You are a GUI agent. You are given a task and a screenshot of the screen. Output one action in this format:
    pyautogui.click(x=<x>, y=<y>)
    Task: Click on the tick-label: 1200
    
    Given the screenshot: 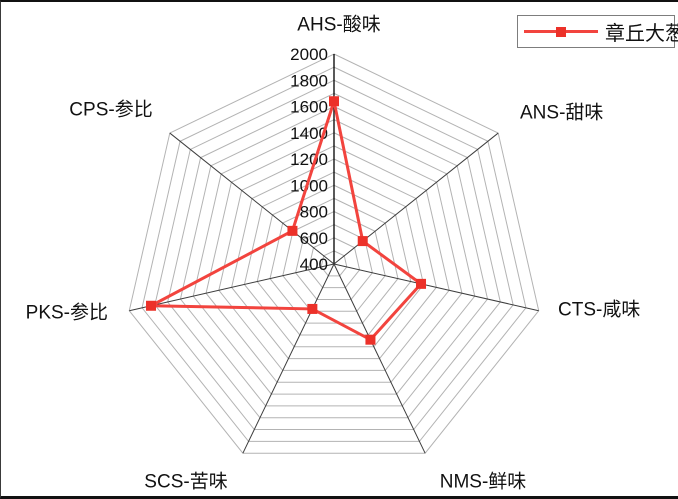 What is the action you would take?
    pyautogui.click(x=309, y=159)
    